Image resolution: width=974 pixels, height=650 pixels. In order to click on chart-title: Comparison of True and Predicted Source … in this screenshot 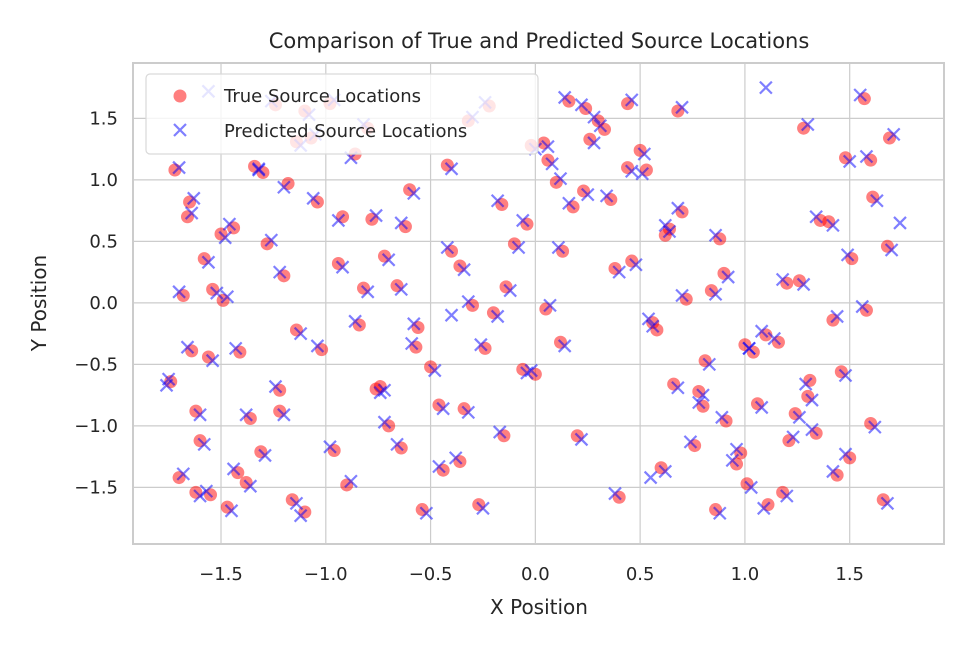, I will do `click(539, 41)`.